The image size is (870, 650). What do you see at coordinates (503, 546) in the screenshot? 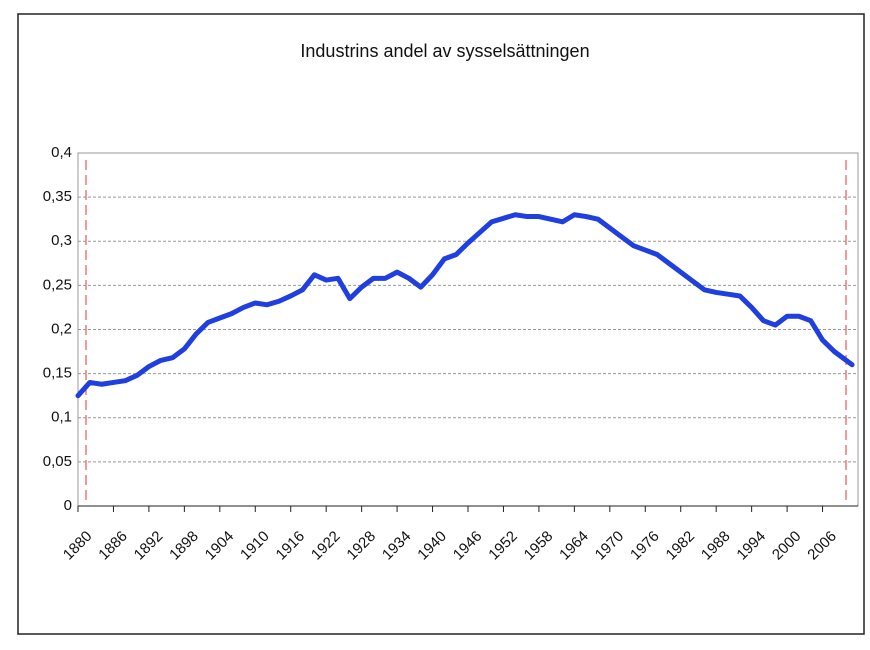
I see `x-tick-label: 1952` at bounding box center [503, 546].